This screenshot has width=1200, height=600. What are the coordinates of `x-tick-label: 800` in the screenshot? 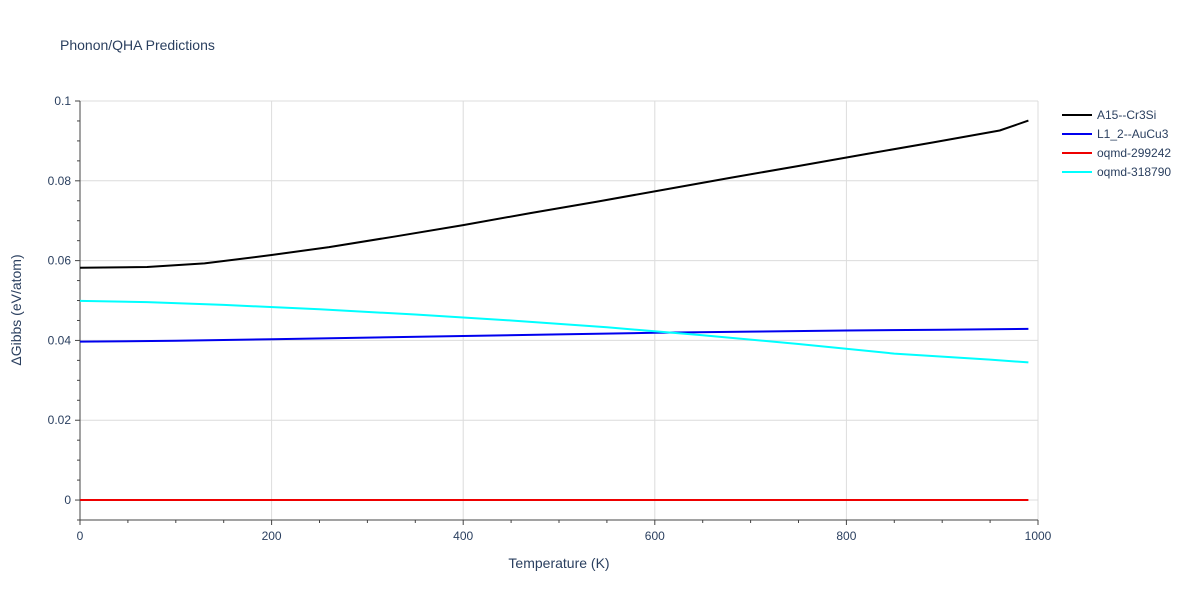 It's located at (846, 536).